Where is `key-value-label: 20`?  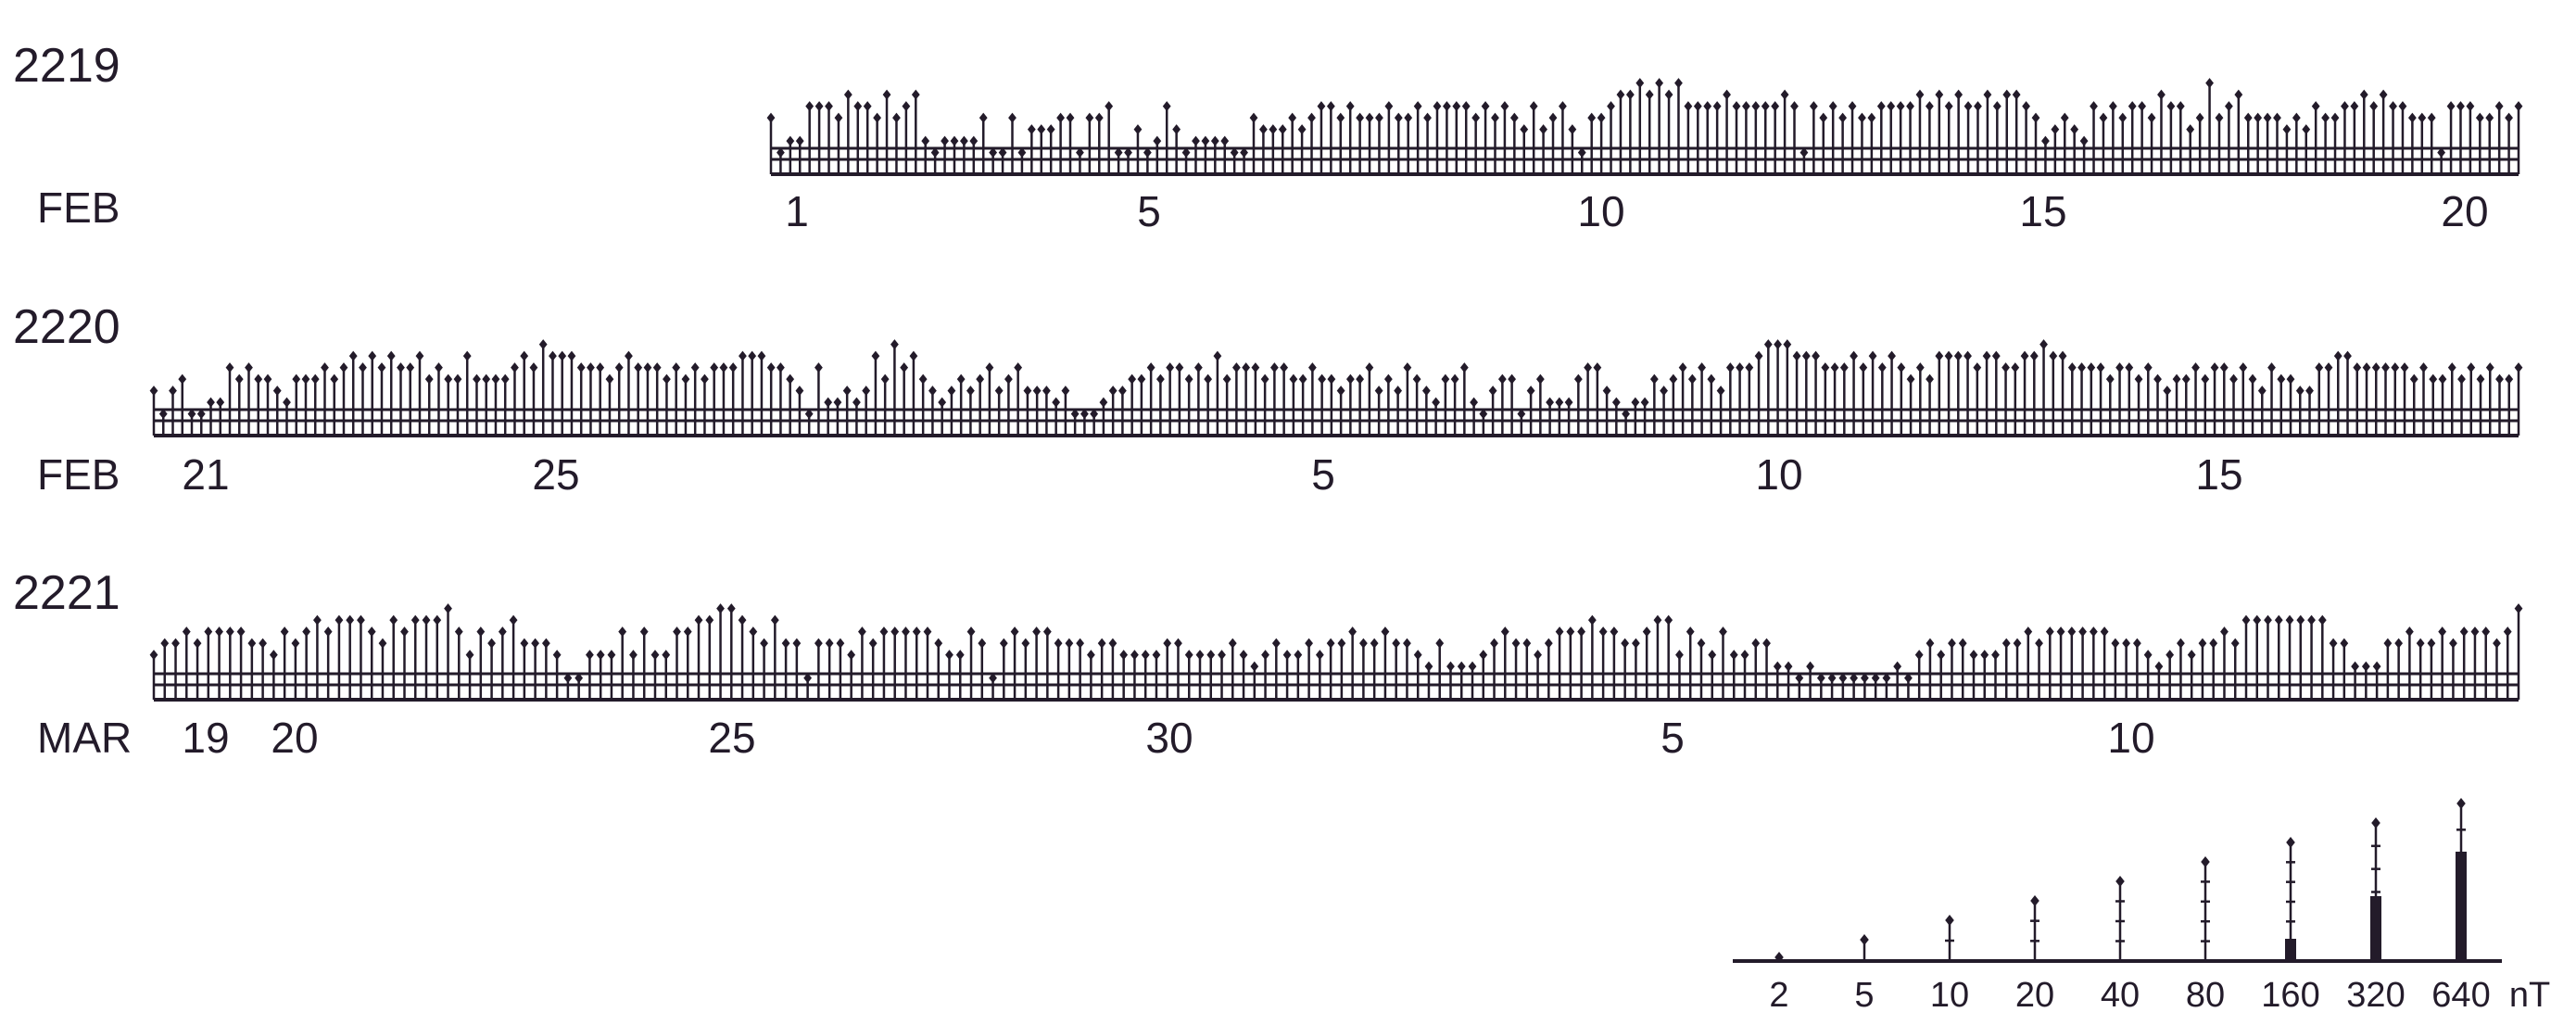 key-value-label: 20 is located at coordinates (2034, 994).